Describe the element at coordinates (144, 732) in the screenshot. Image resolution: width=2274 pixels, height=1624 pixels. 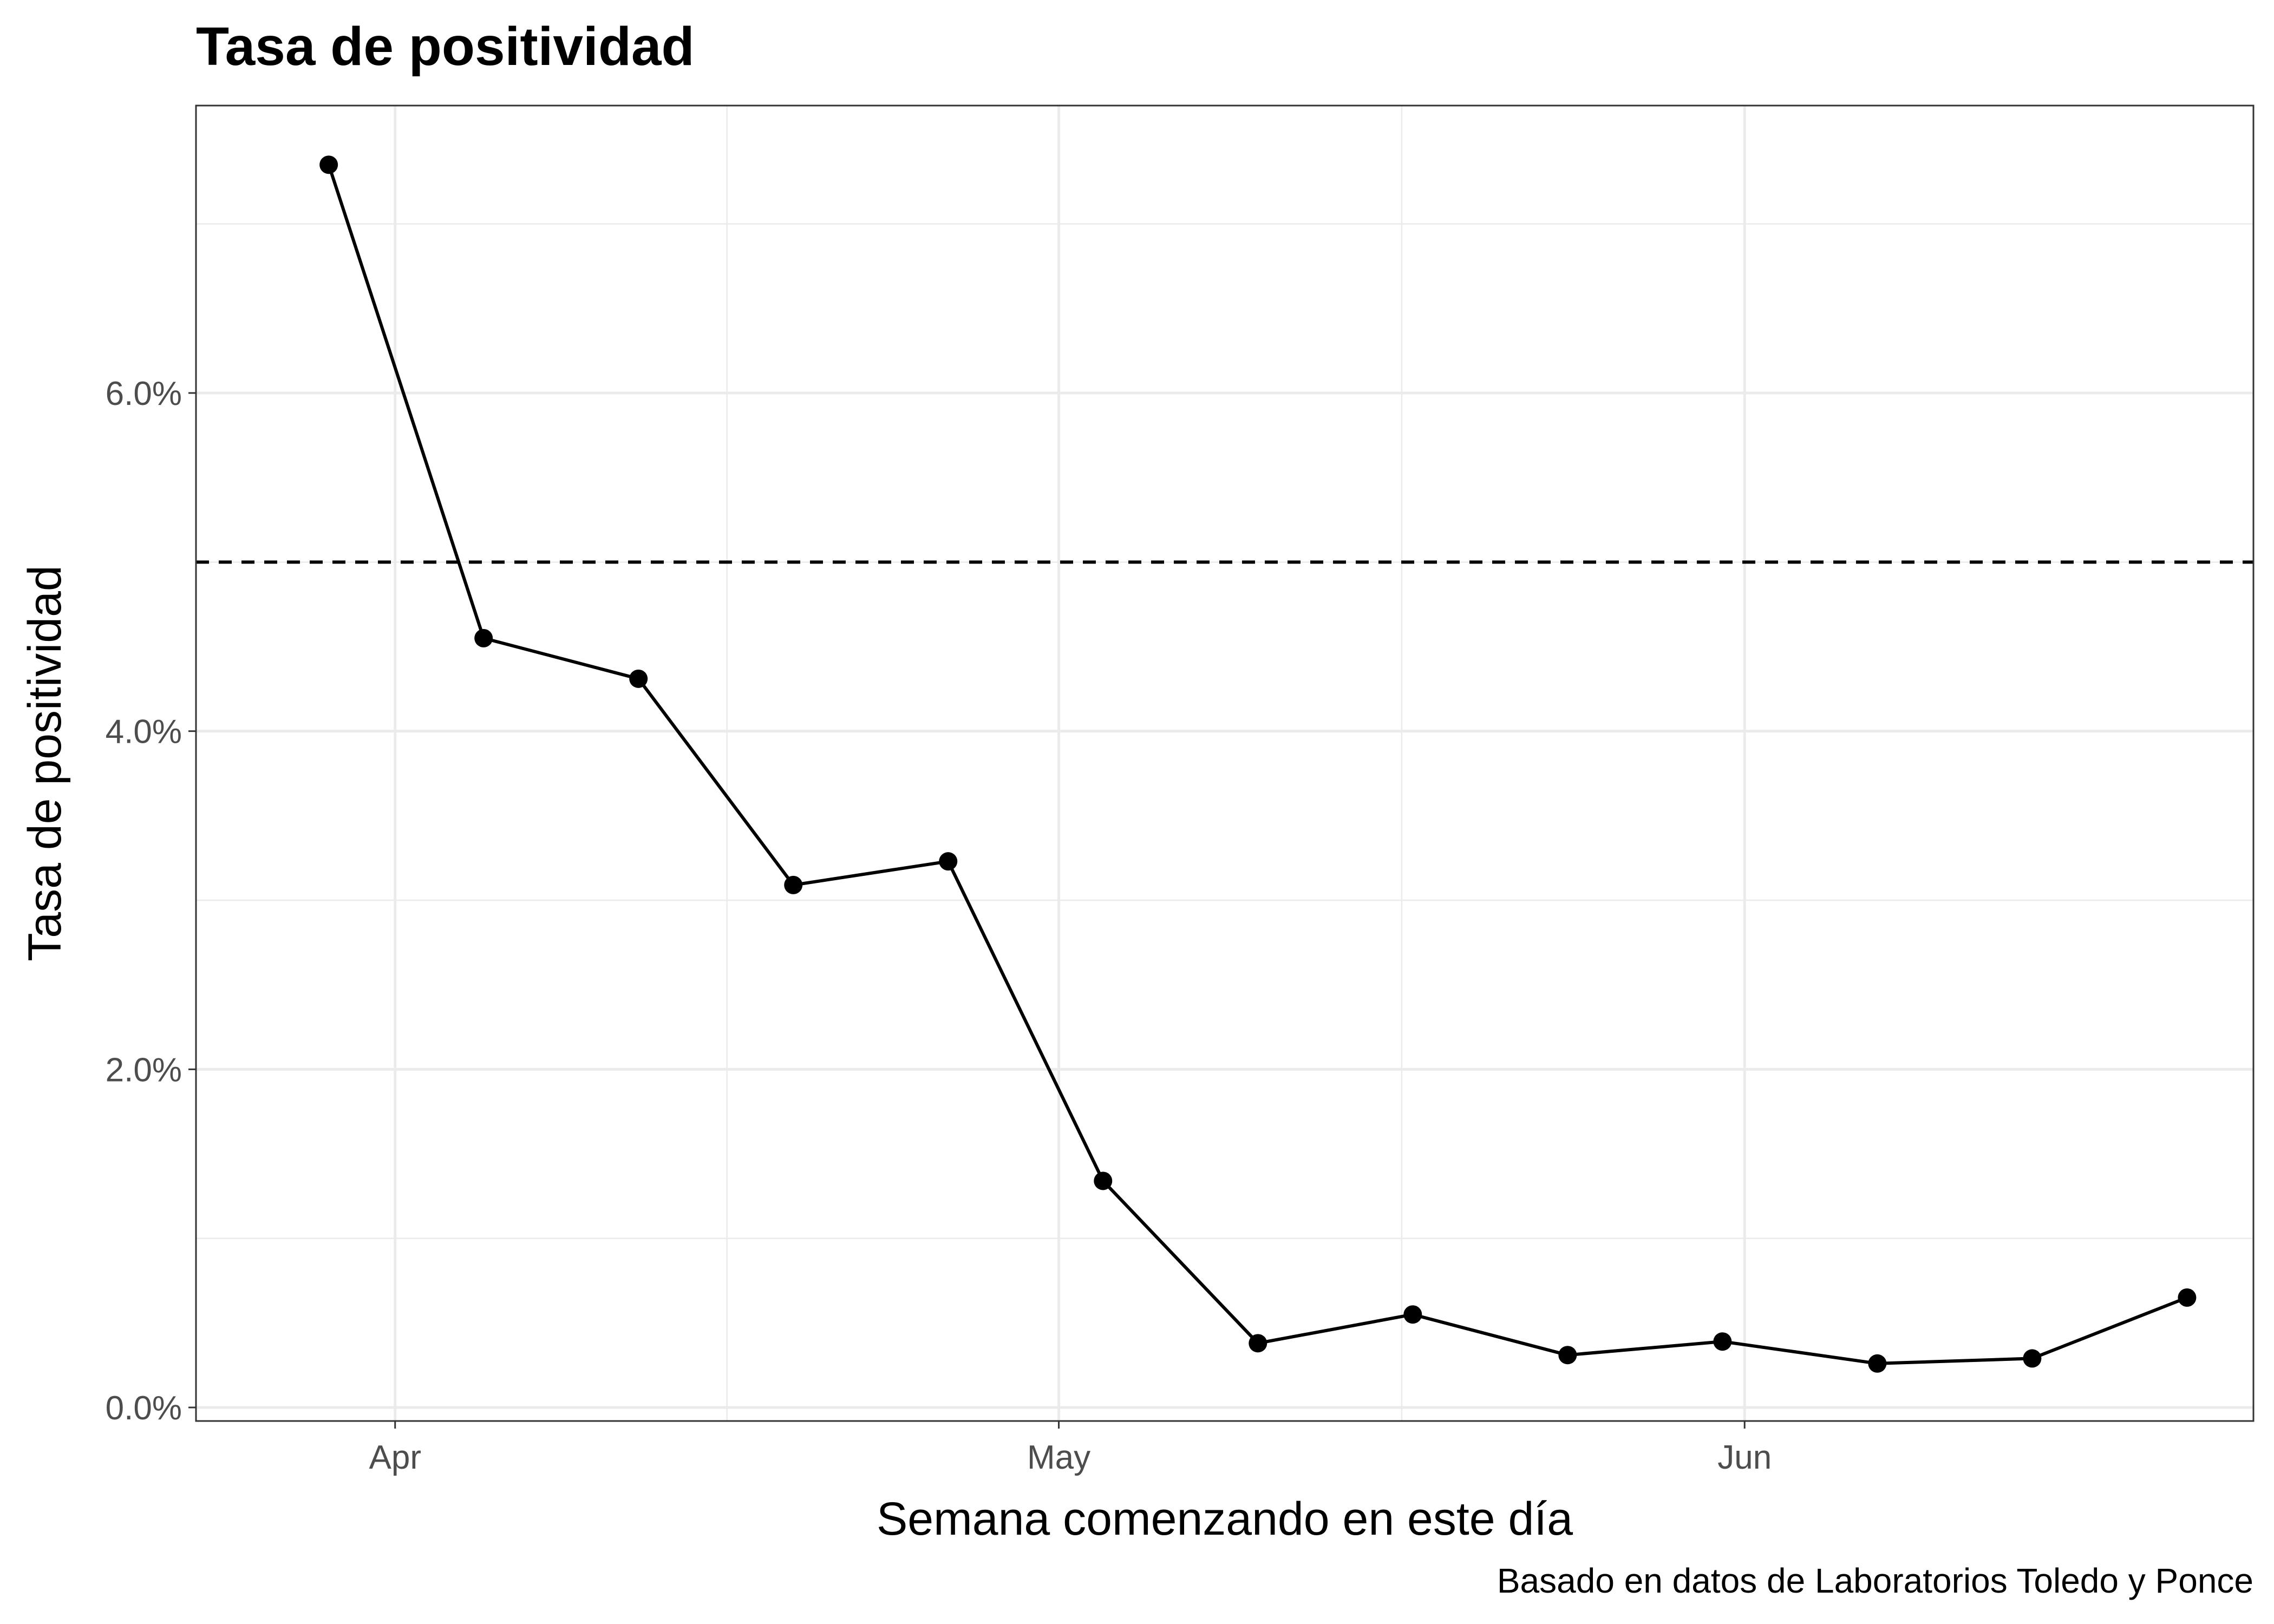
I see `y-tick-label: 4.0%` at that location.